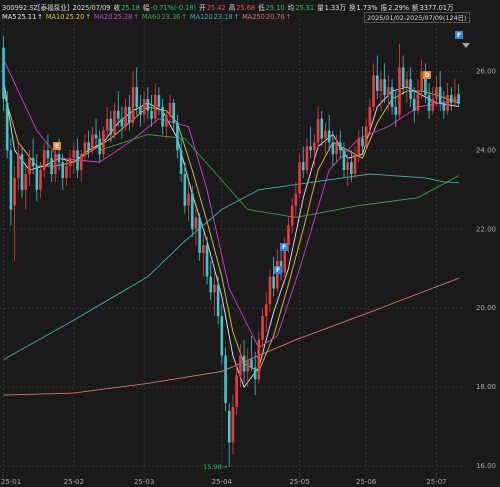 The height and width of the screenshot is (487, 500). What do you see at coordinates (366, 482) in the screenshot?
I see `x-tick-label: 25-06` at bounding box center [366, 482].